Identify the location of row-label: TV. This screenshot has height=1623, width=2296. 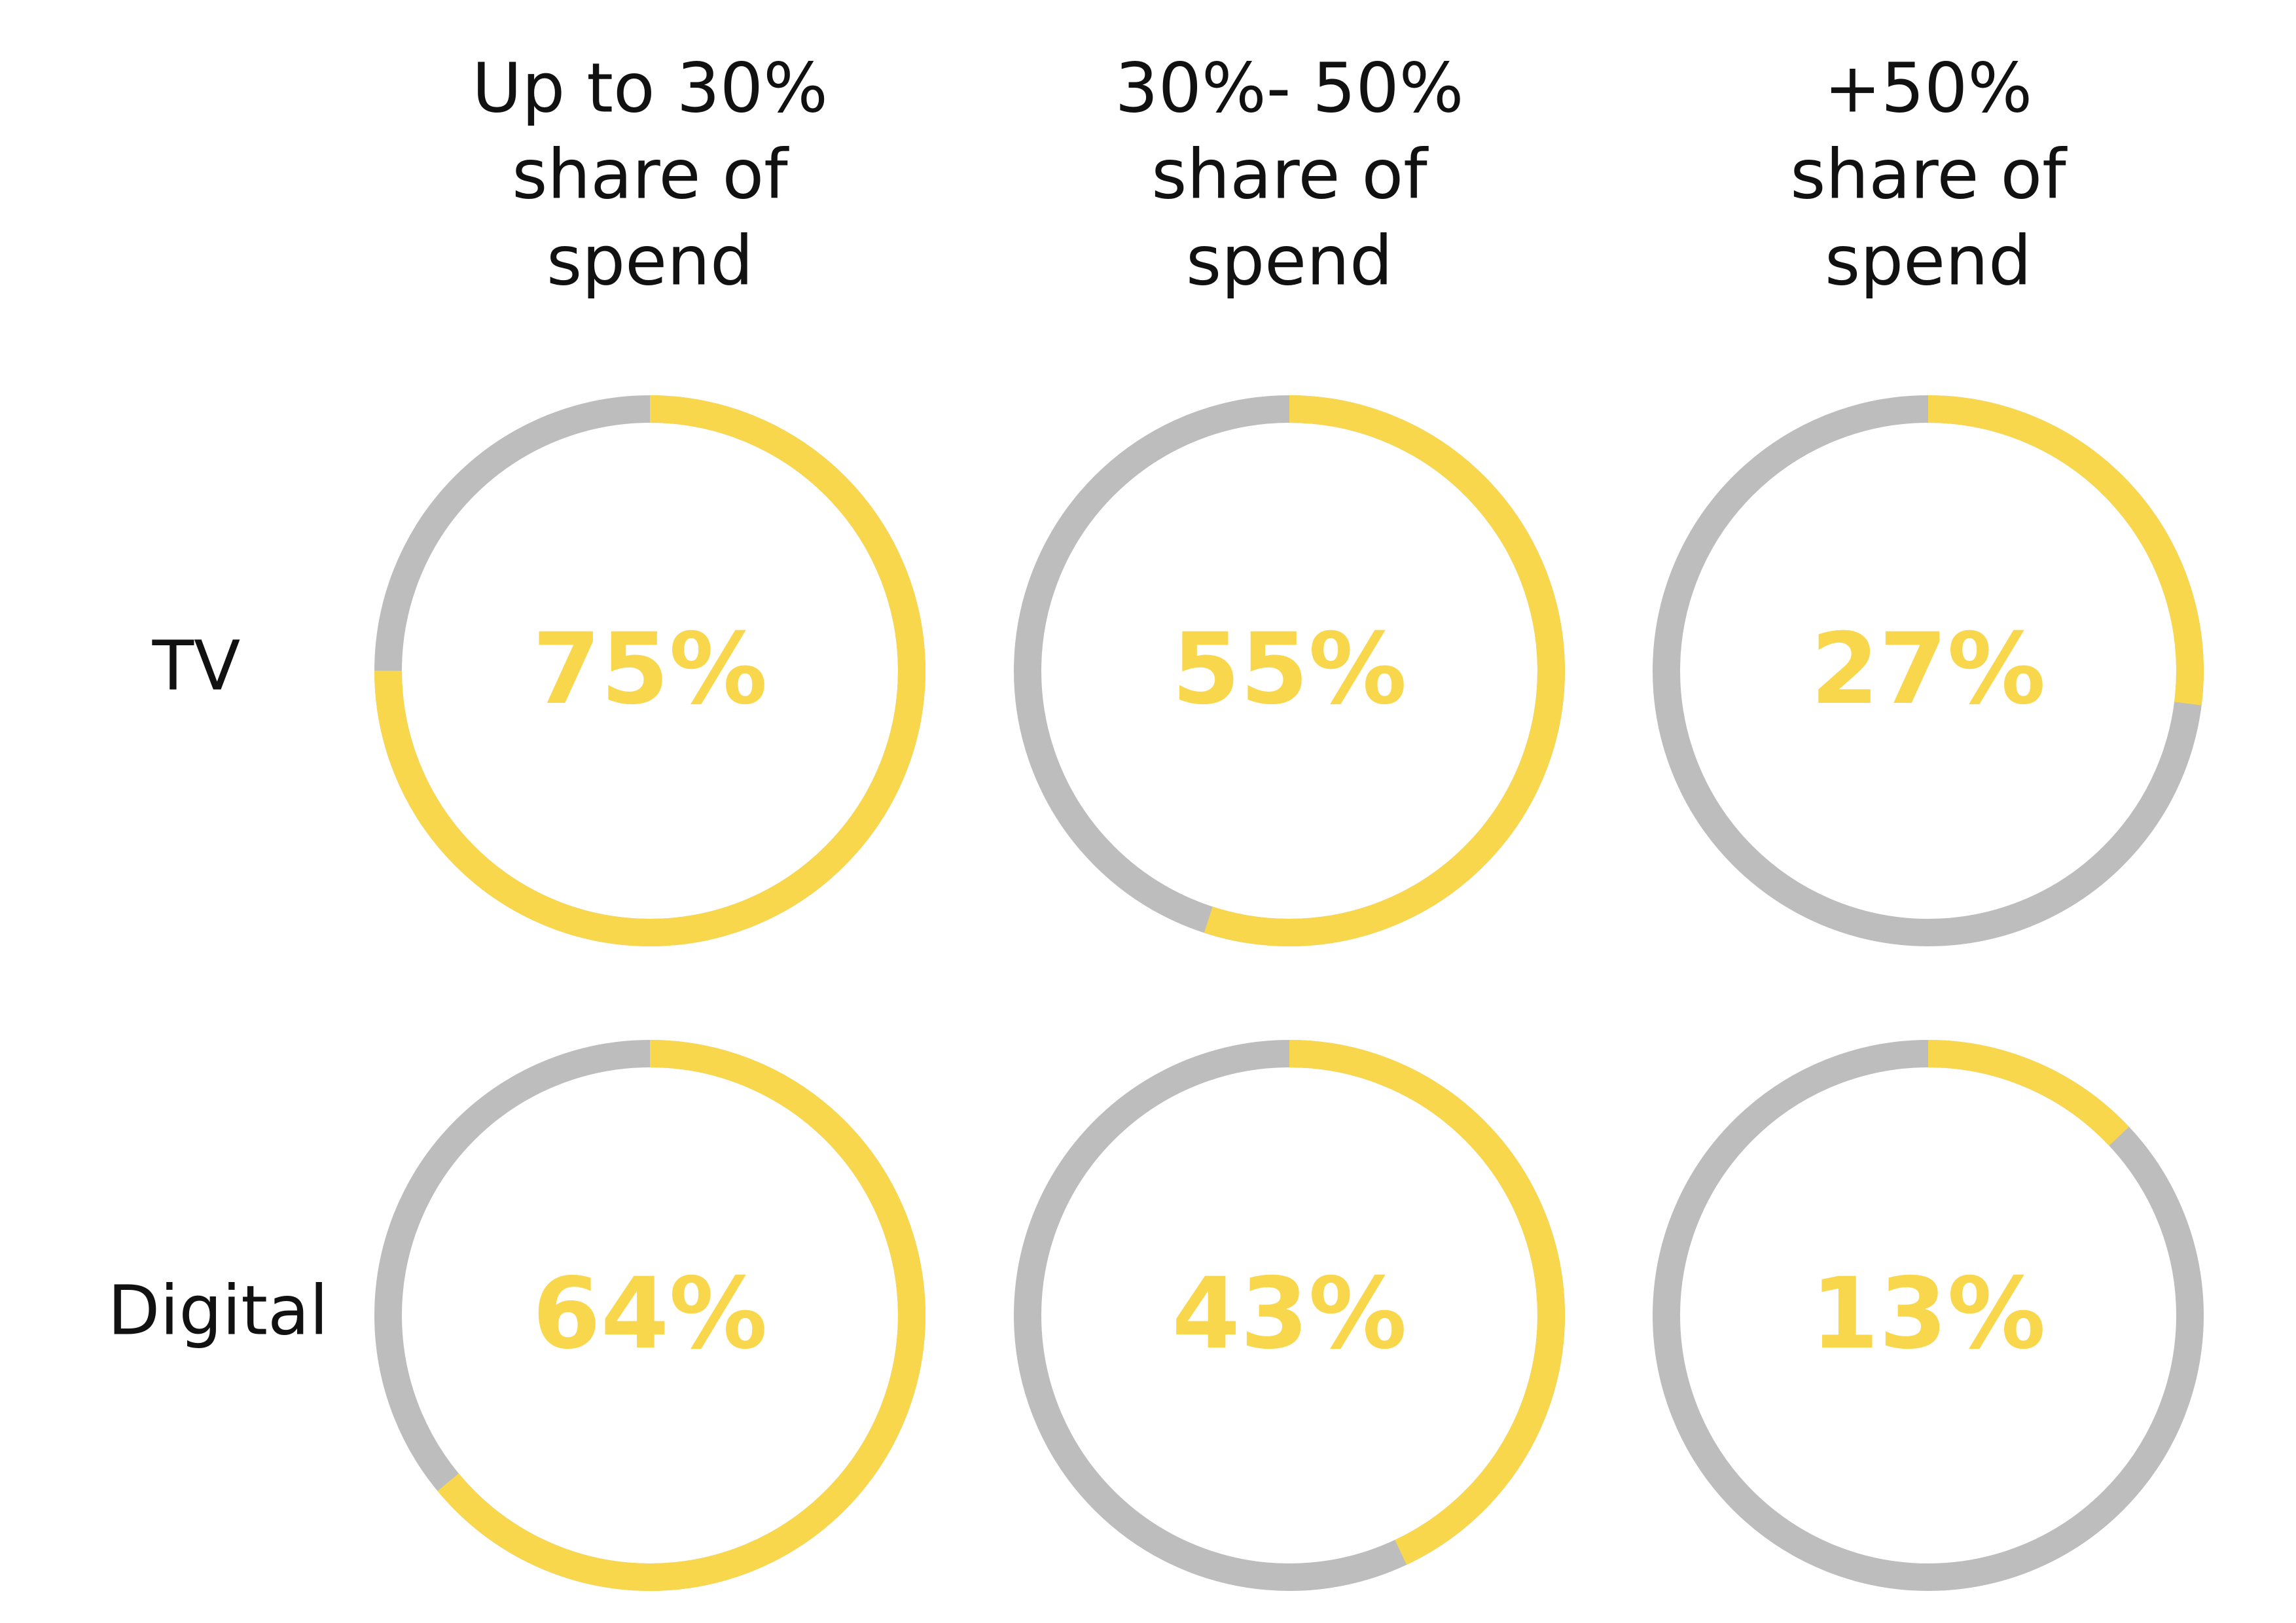
(196, 665).